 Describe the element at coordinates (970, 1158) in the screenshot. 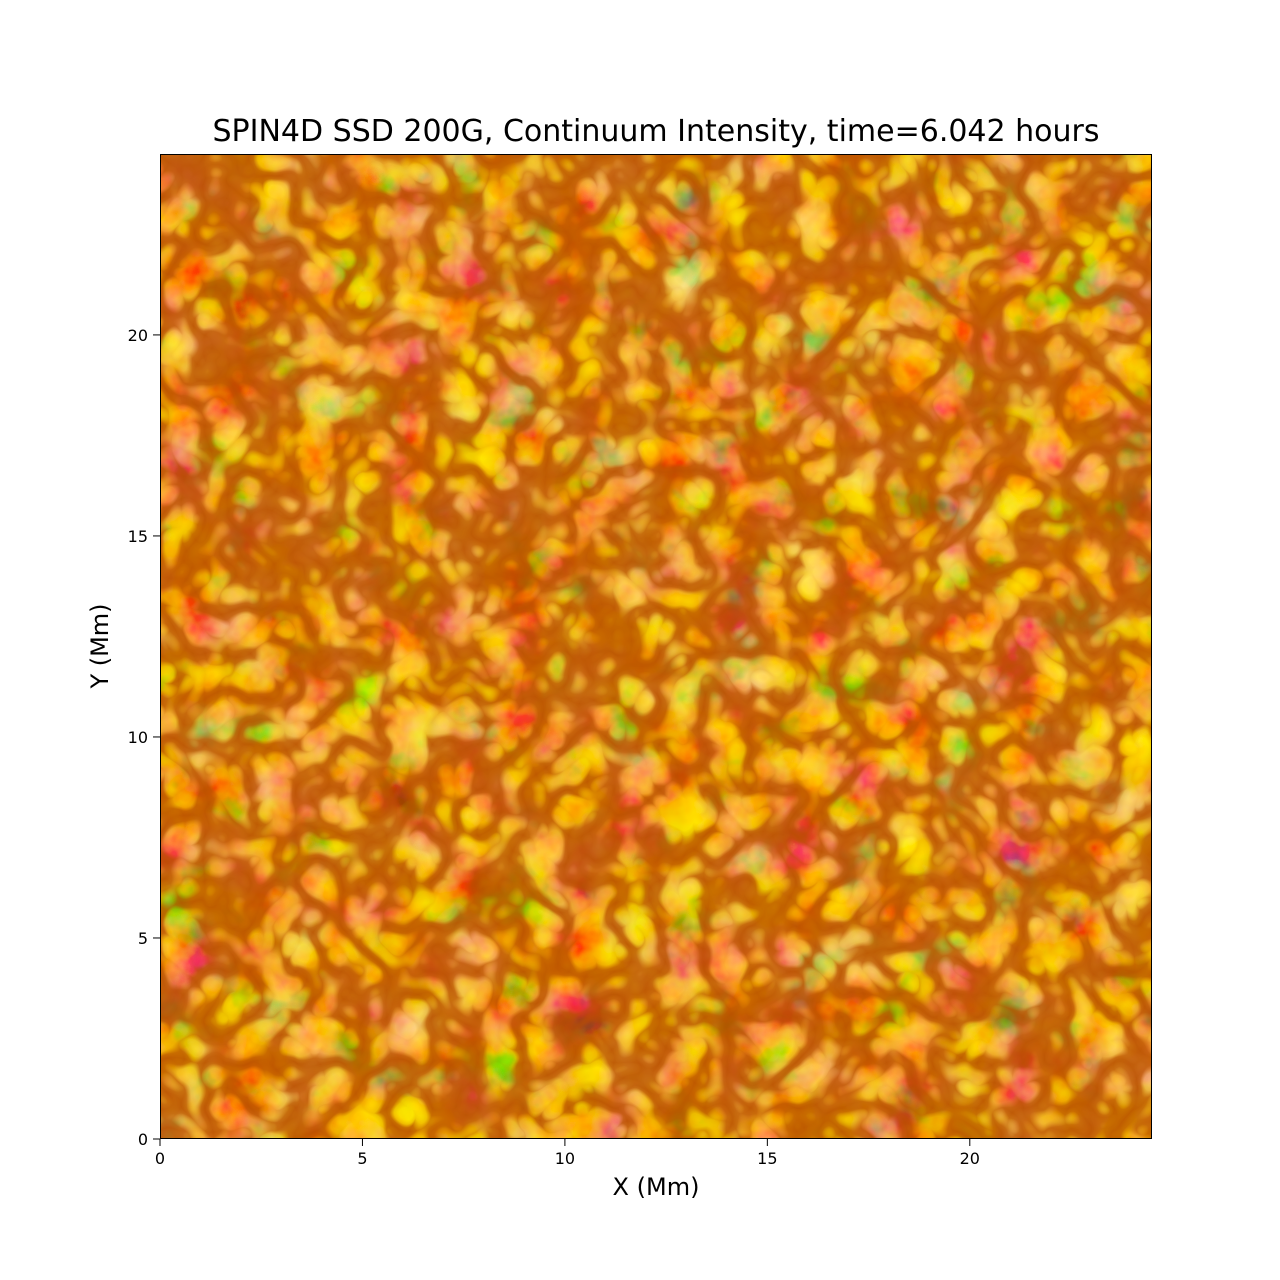

I see `x-tick-label: 20` at that location.